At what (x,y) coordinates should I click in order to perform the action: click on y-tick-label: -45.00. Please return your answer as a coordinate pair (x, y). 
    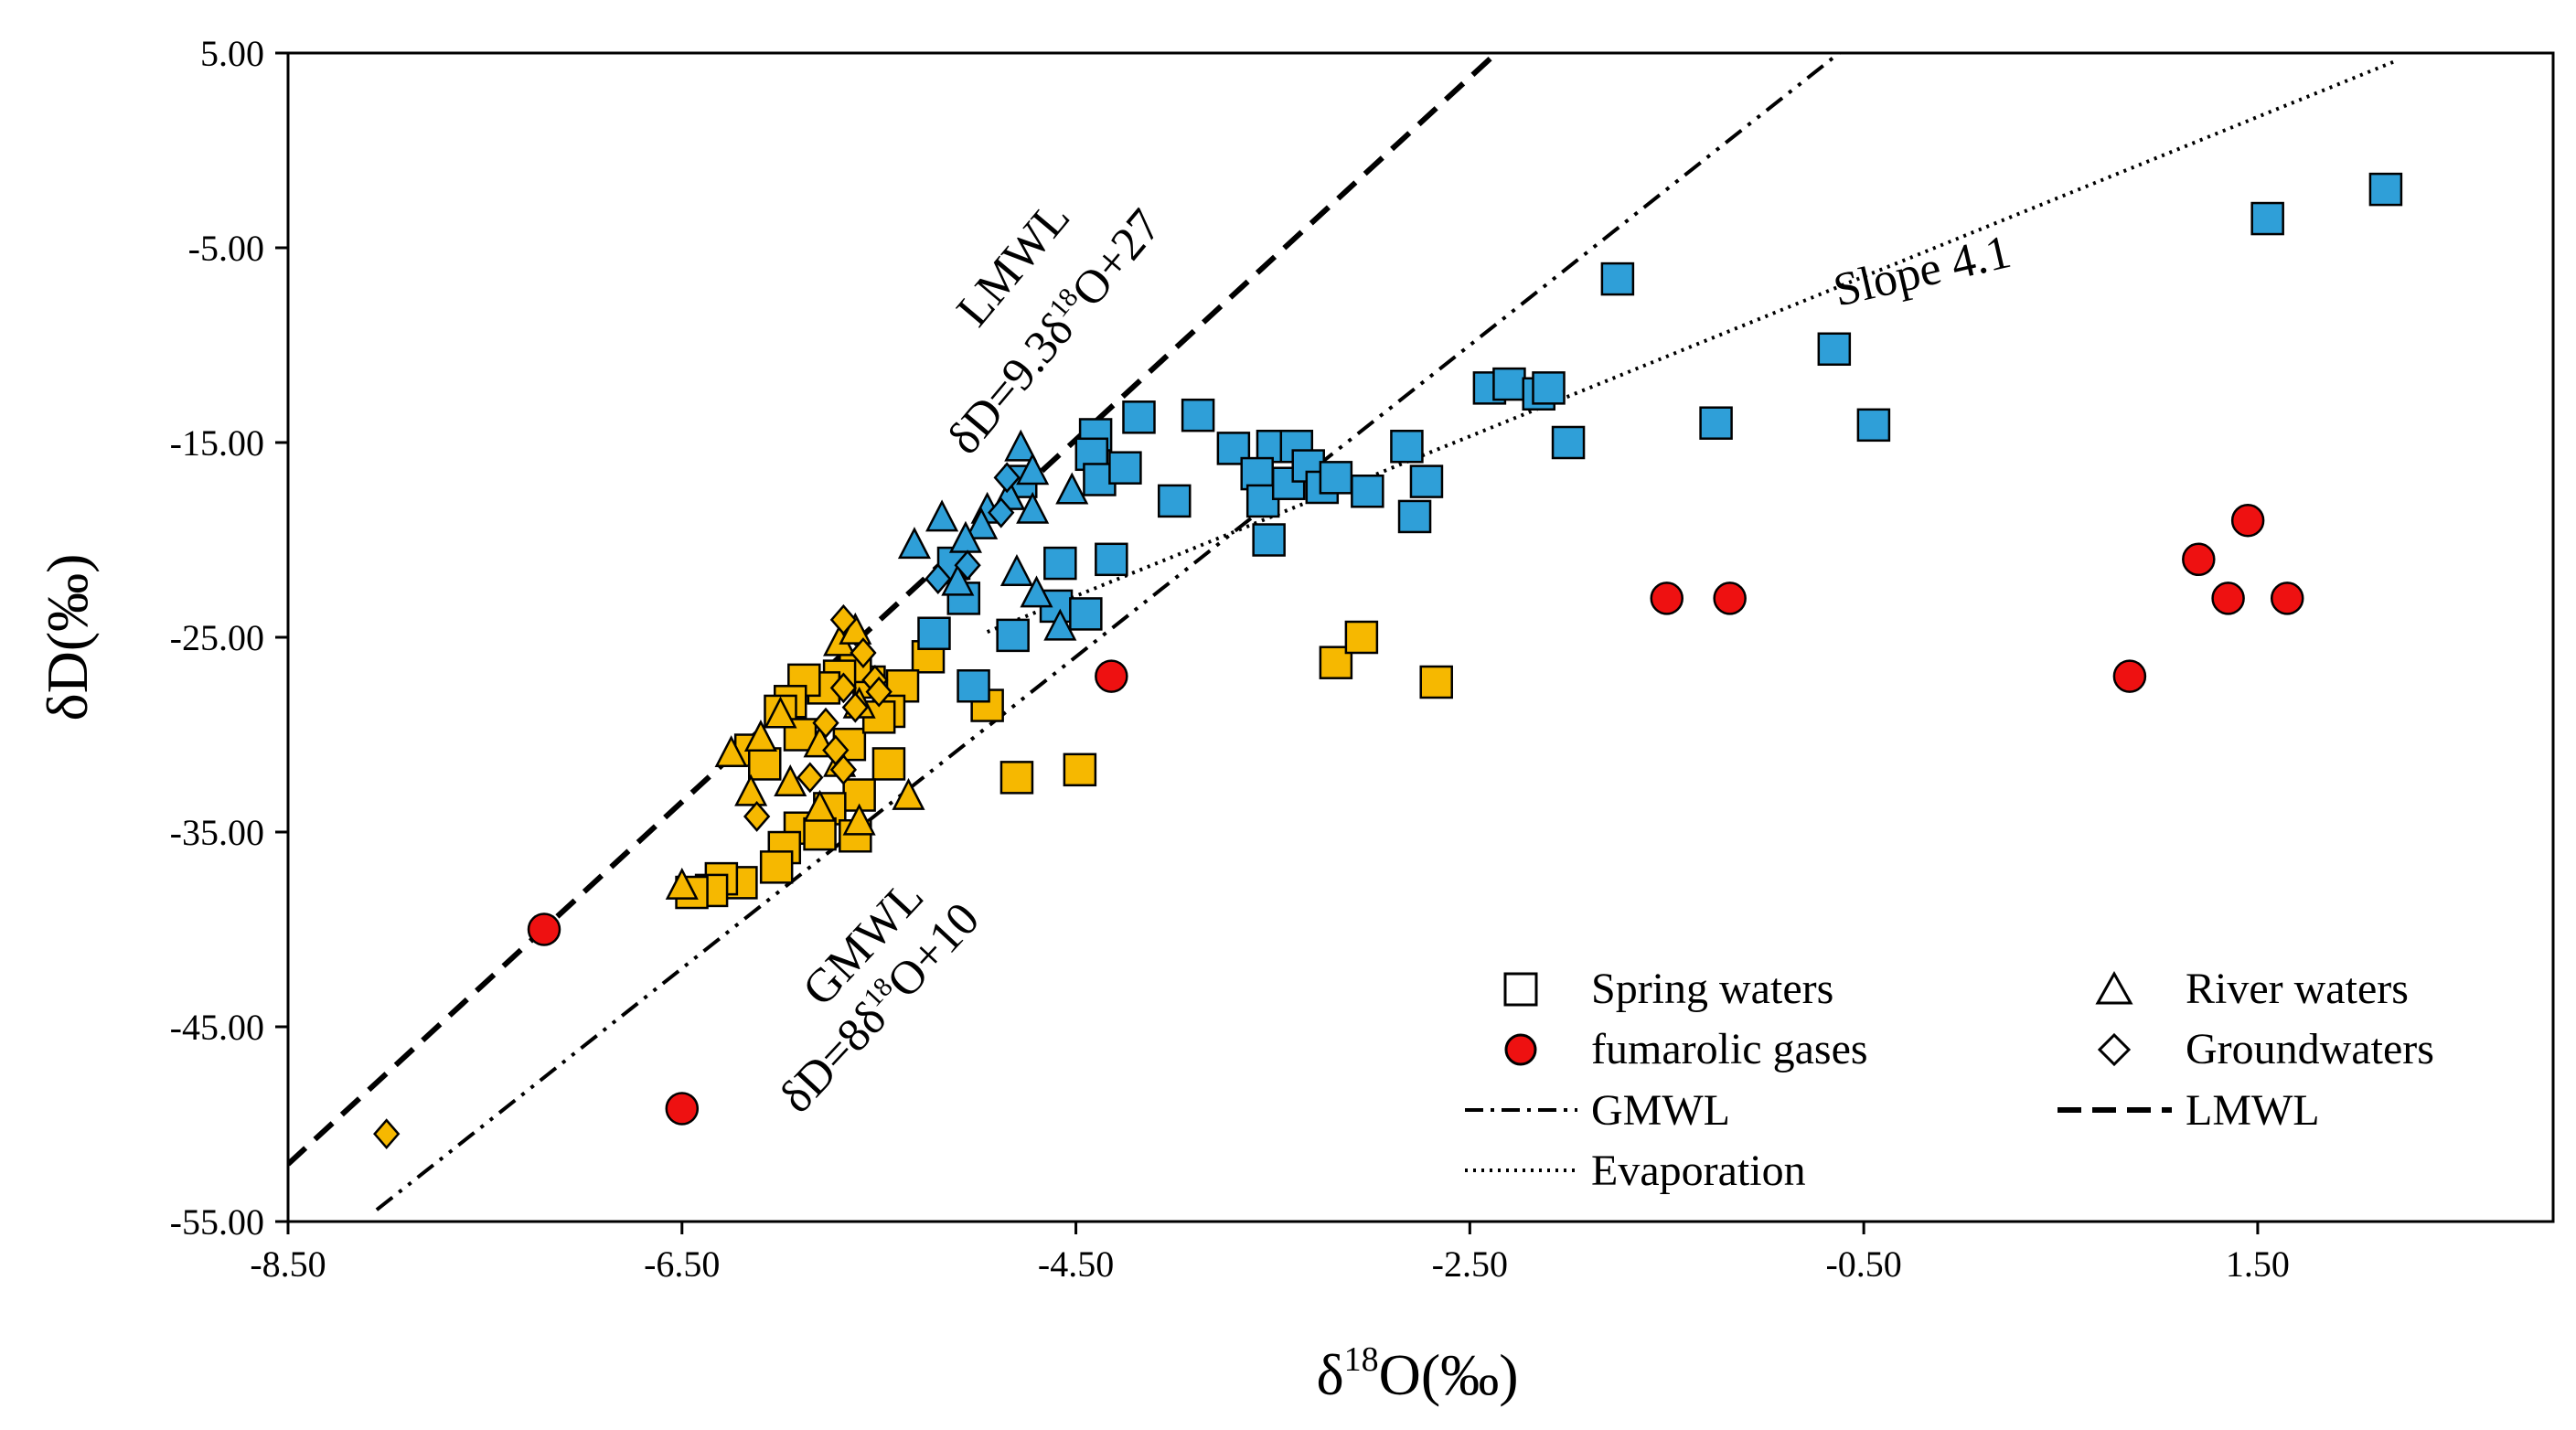
    Looking at the image, I should click on (217, 1027).